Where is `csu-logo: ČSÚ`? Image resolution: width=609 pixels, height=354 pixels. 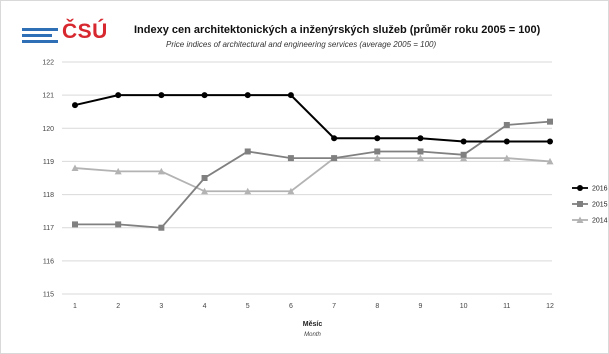
csu-logo: ČSÚ is located at coordinates (70, 34).